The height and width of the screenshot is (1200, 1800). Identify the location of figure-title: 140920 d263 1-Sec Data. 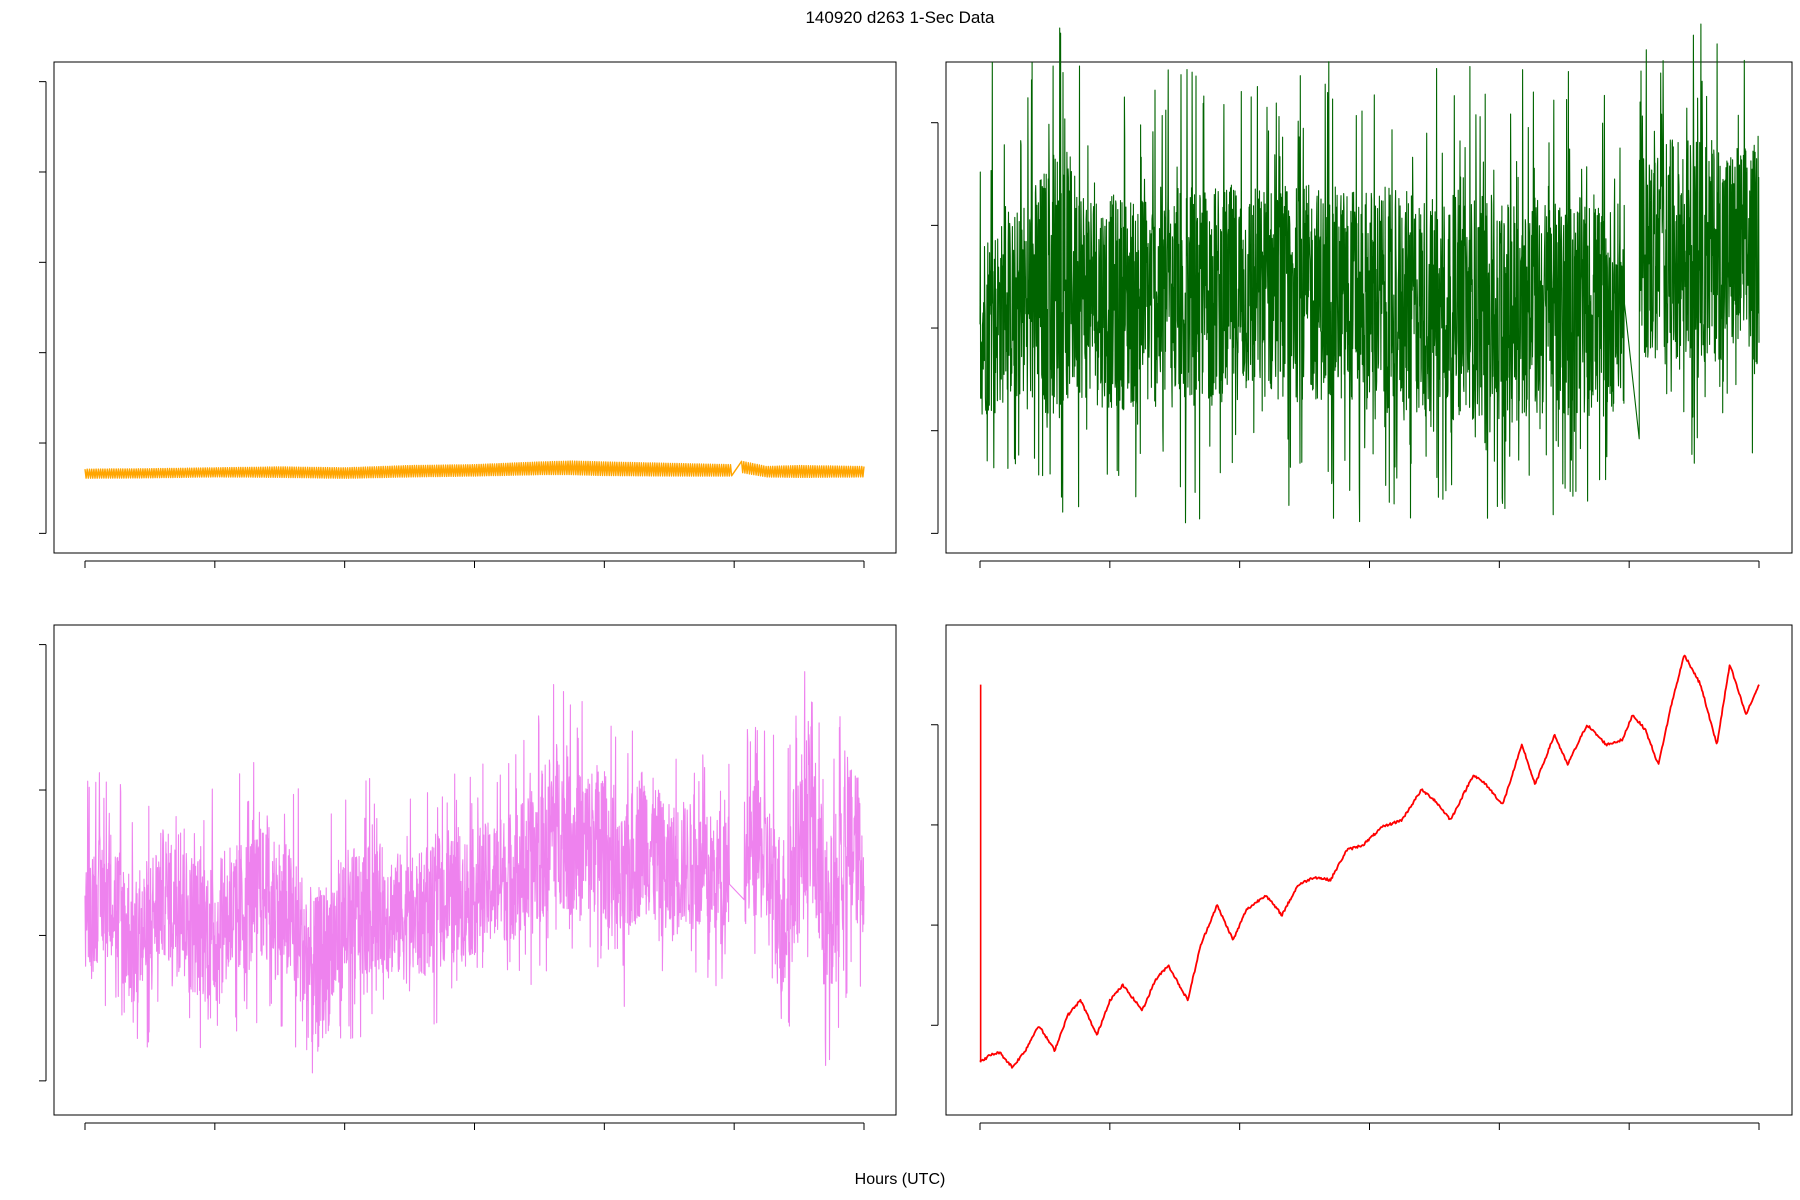
(900, 17).